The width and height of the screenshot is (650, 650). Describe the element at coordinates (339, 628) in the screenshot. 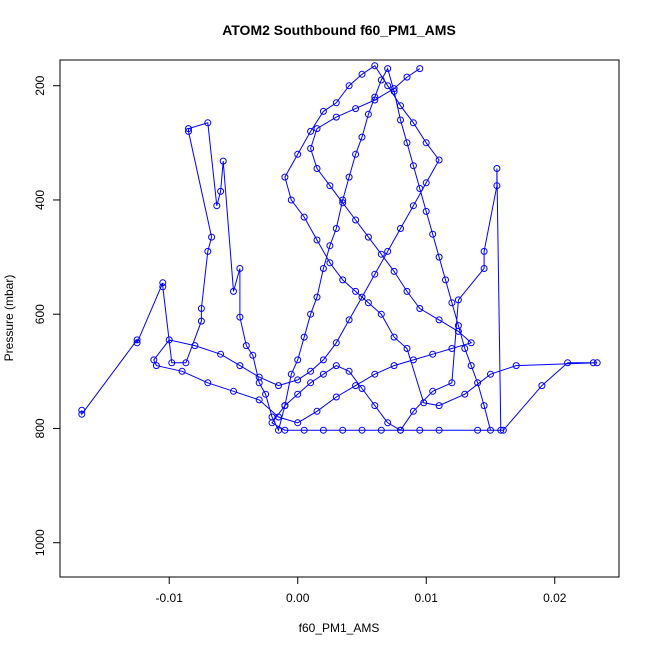

I see `x-axis-label: f60_PM1_AMS` at that location.